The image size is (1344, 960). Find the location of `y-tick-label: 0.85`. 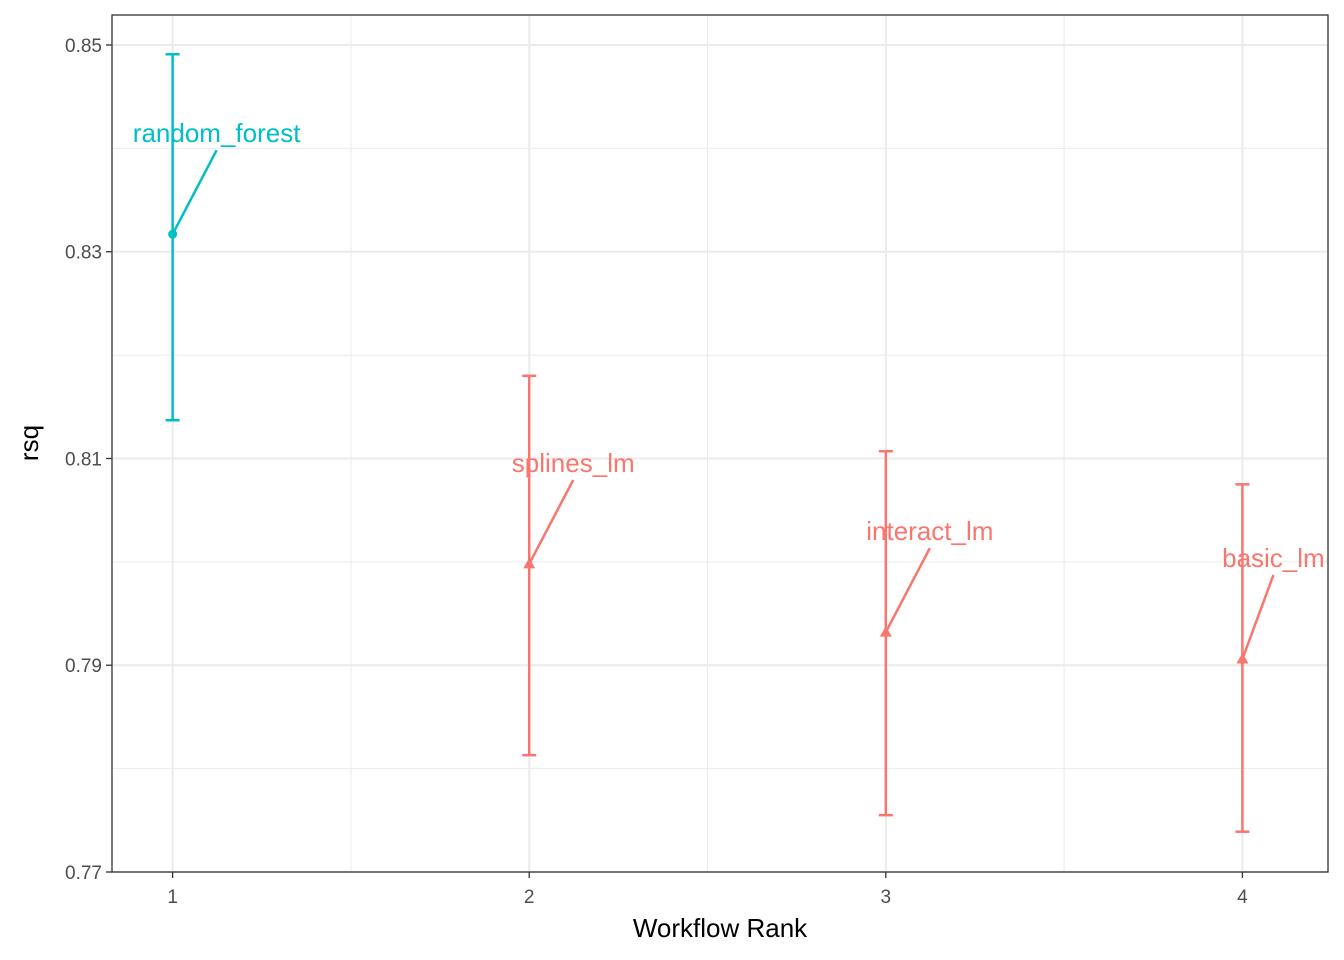

y-tick-label: 0.85 is located at coordinates (83, 46).